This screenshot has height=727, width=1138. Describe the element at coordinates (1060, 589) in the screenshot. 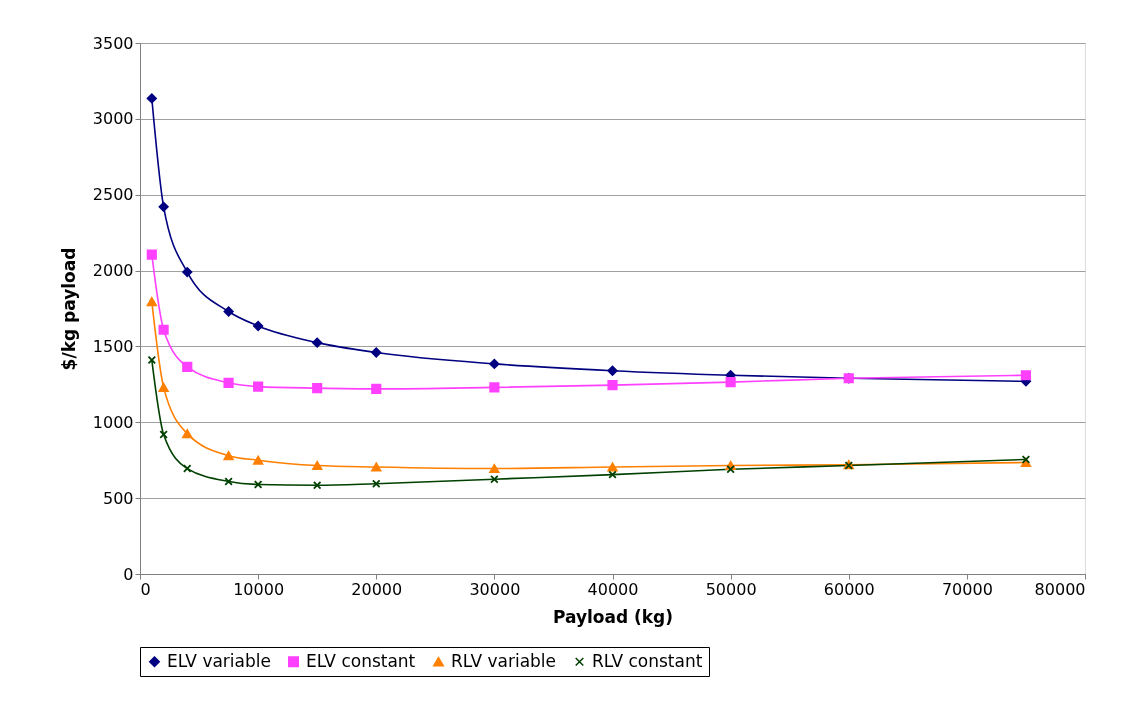

I see `x-tick-label: 80000` at that location.